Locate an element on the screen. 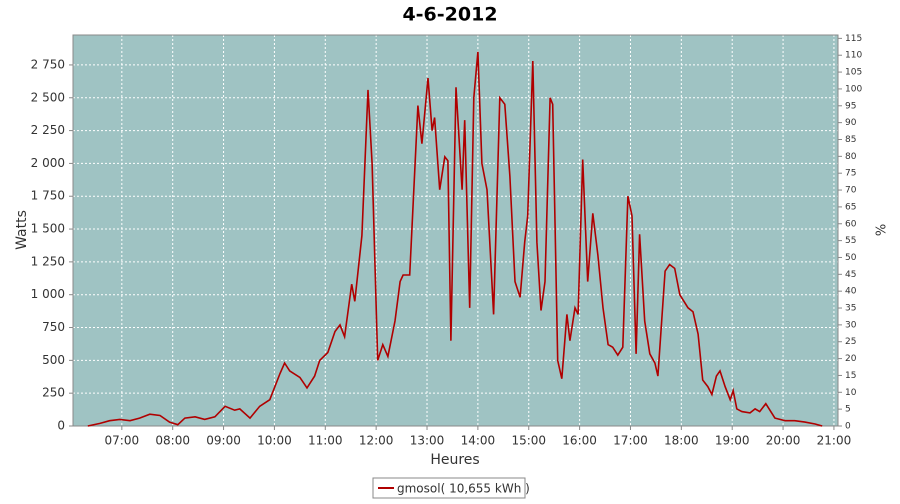 The height and width of the screenshot is (504, 900). y2-tick-label: 75 is located at coordinates (850, 174).